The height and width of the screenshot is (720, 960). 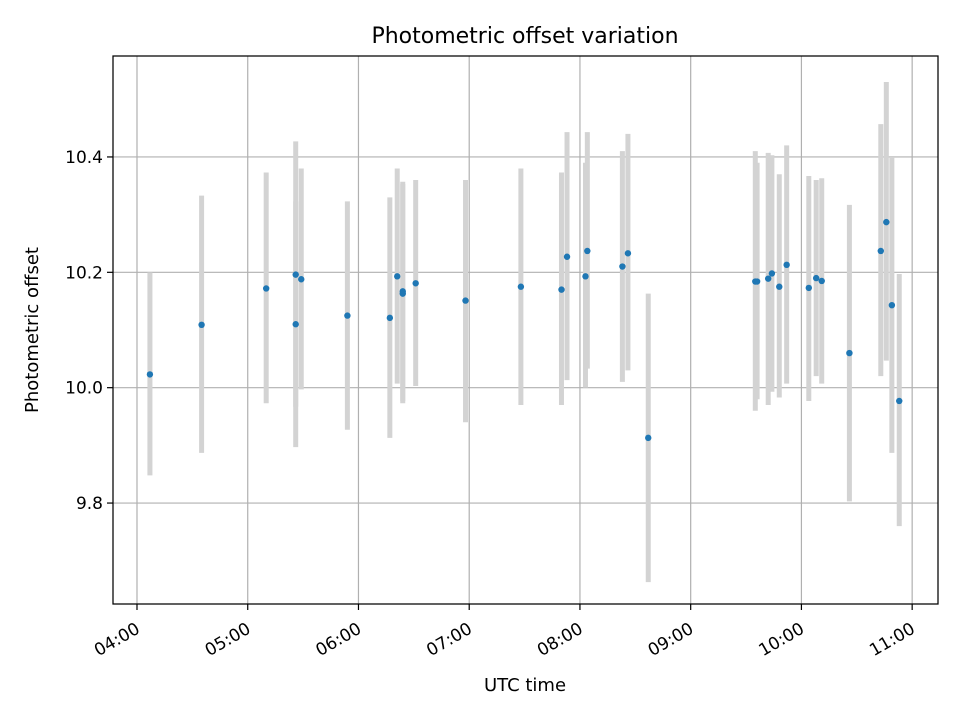 I want to click on y-tick-label: 10.0, so click(x=84, y=389).